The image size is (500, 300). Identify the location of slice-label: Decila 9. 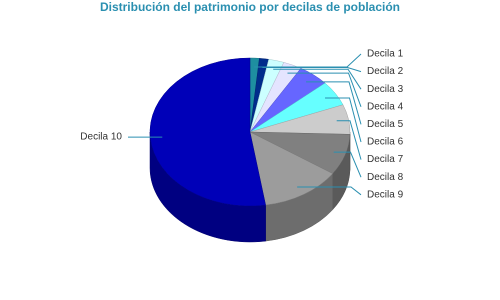
(385, 194).